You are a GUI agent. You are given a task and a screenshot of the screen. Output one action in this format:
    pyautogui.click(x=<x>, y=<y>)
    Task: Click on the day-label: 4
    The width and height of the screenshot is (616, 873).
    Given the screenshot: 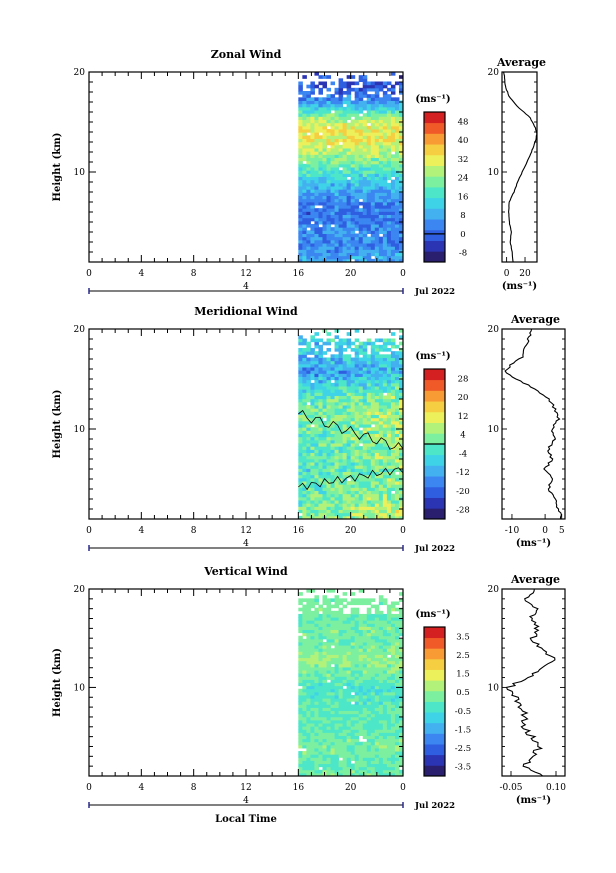 What is the action you would take?
    pyautogui.click(x=246, y=544)
    